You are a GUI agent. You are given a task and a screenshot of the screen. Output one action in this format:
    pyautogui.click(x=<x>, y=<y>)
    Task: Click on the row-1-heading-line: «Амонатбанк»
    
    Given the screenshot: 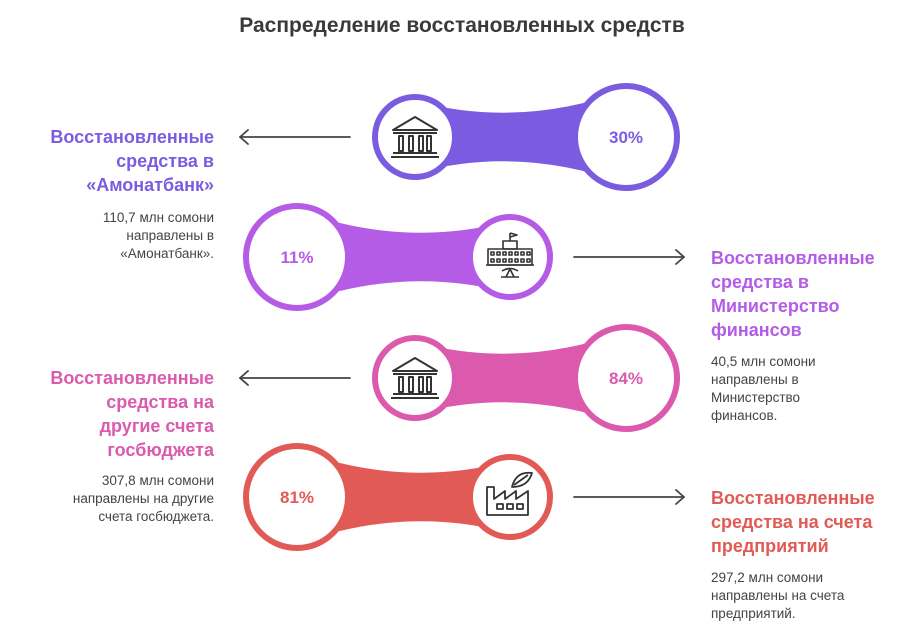 What is the action you would take?
    pyautogui.click(x=150, y=185)
    